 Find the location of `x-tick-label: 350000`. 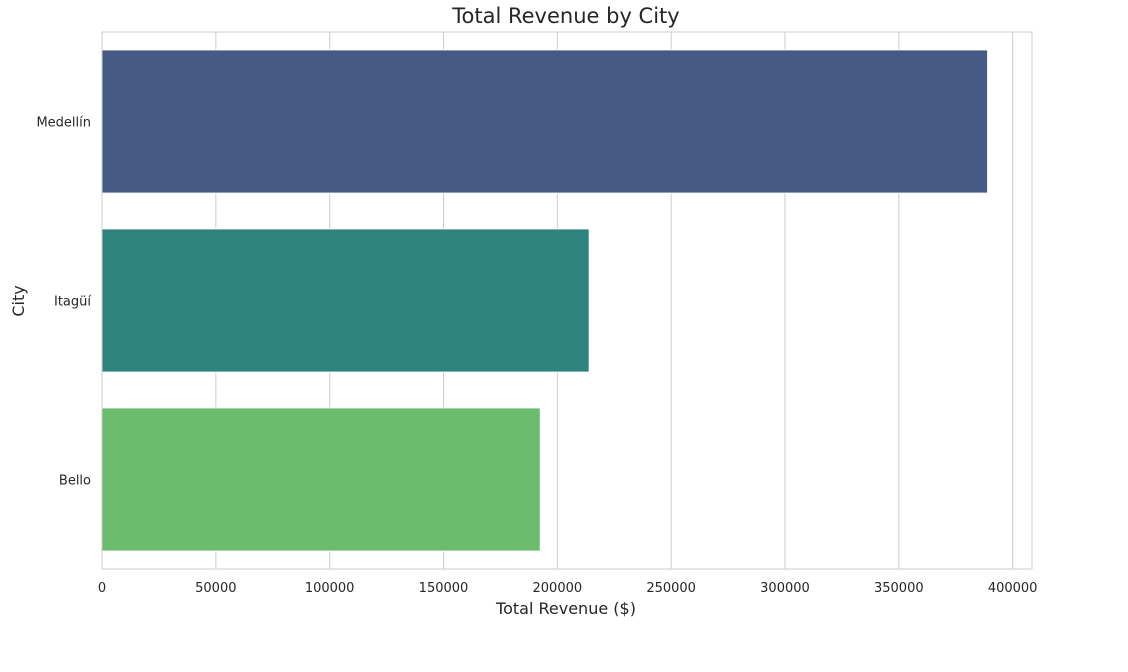

x-tick-label: 350000 is located at coordinates (899, 588).